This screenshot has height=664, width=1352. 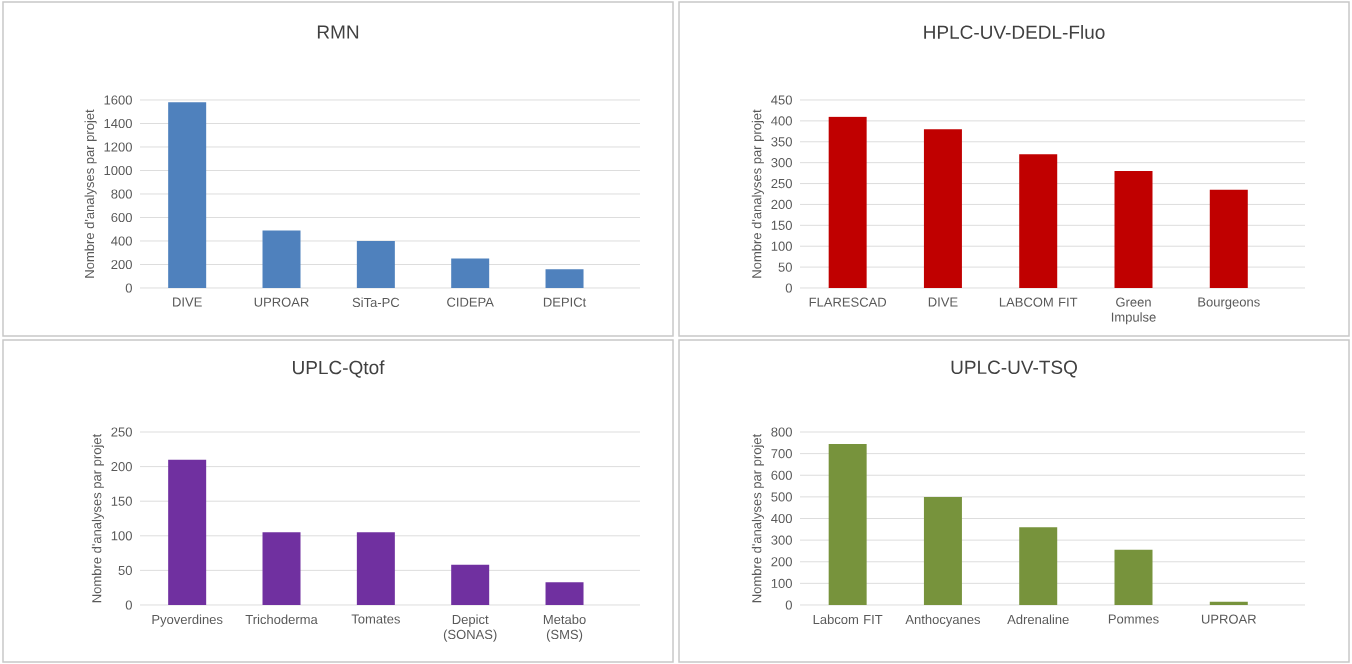 I want to click on x-tick-label: DEPICt, so click(x=565, y=302).